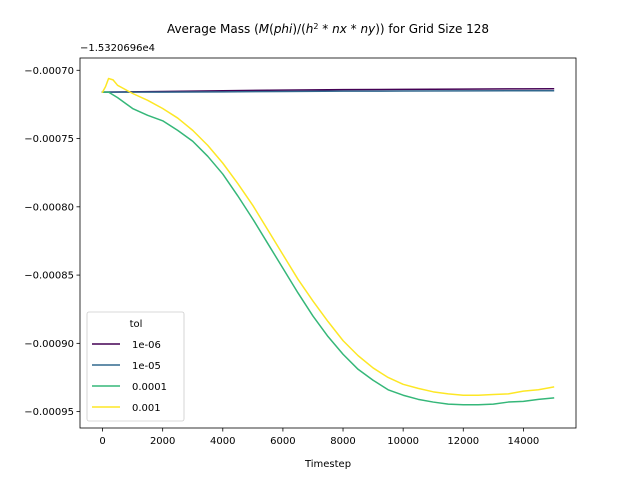 This screenshot has height=480, width=640. I want to click on legend-entry: 1e-06, so click(146, 345).